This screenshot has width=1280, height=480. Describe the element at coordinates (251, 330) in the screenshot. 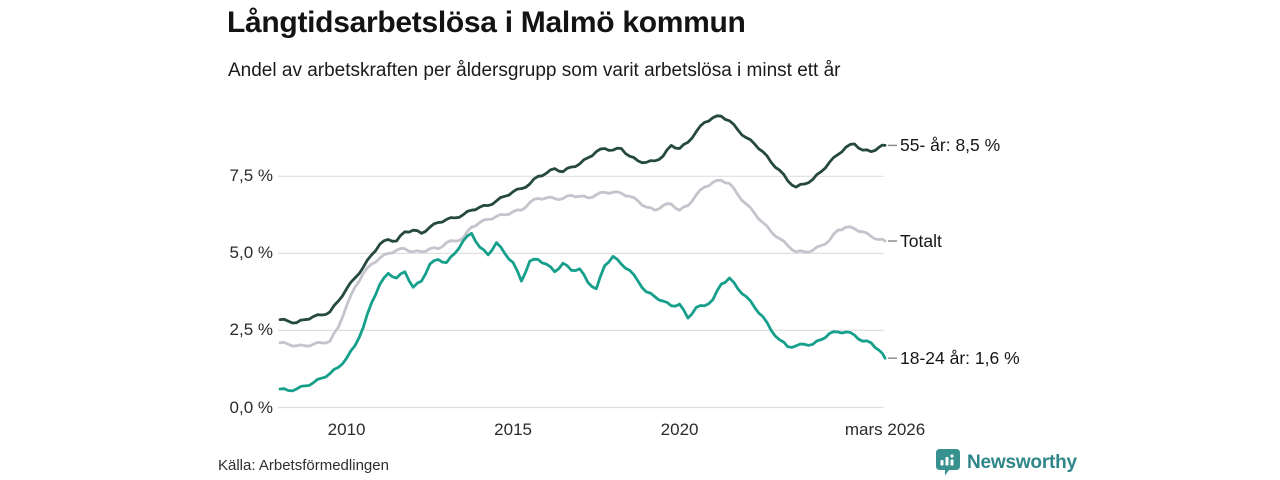

I see `y-axis-tick-label: 2,5 %` at that location.